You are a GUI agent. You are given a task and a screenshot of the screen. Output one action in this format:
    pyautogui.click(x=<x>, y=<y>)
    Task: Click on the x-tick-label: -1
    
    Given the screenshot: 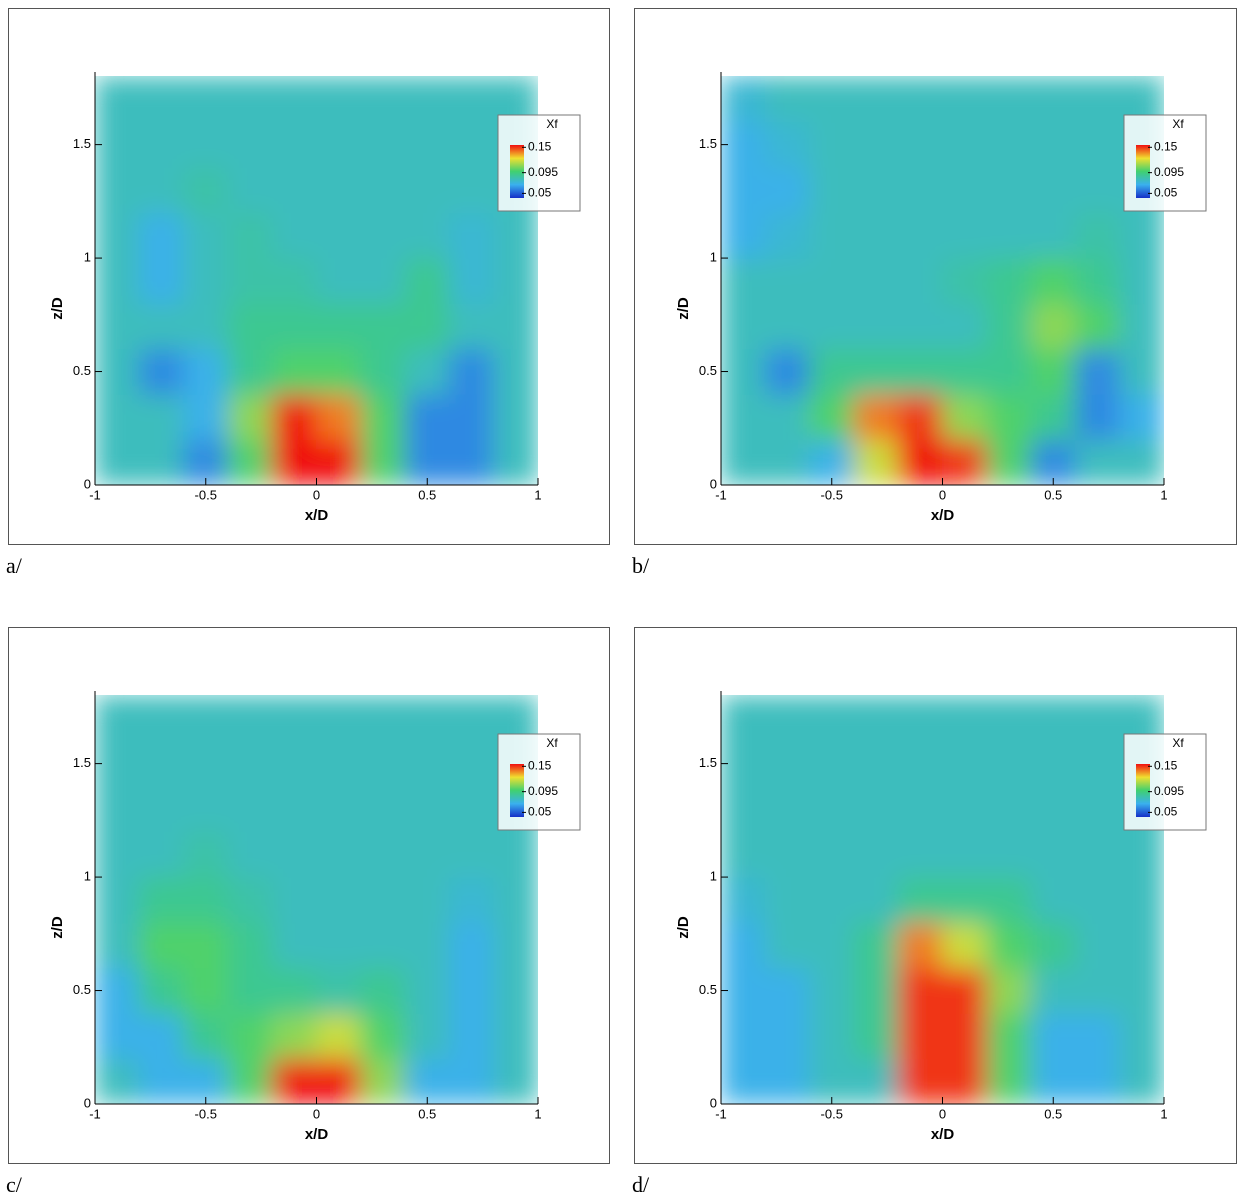 What is the action you would take?
    pyautogui.click(x=95, y=494)
    